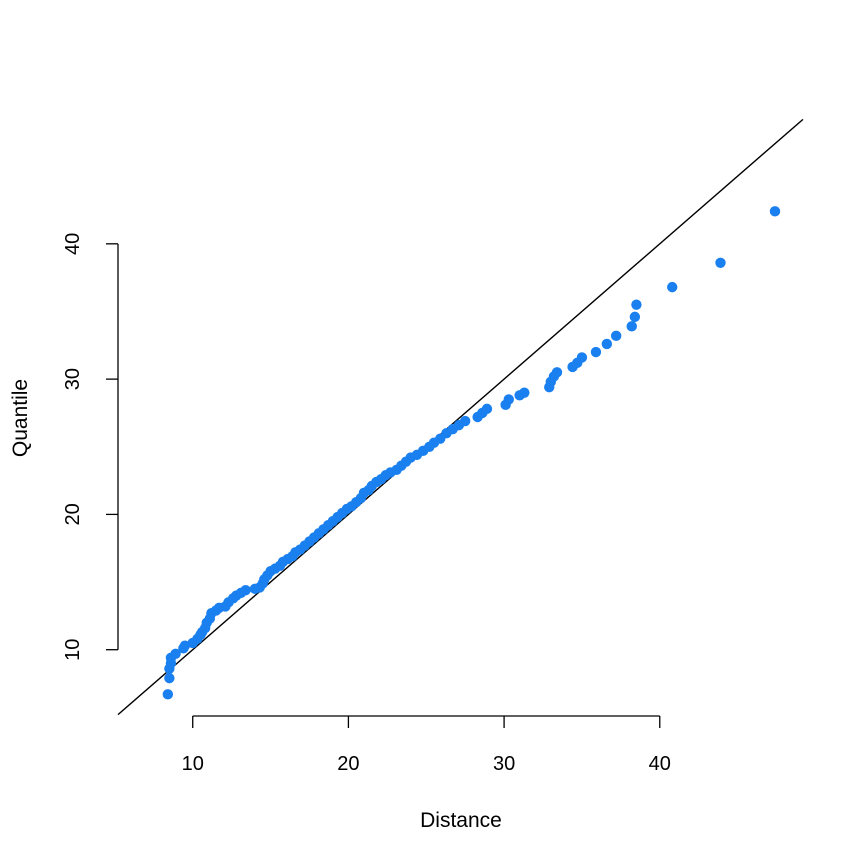 The height and width of the screenshot is (864, 864). I want to click on x-ticks: 10 20 30 40, so click(426, 745).